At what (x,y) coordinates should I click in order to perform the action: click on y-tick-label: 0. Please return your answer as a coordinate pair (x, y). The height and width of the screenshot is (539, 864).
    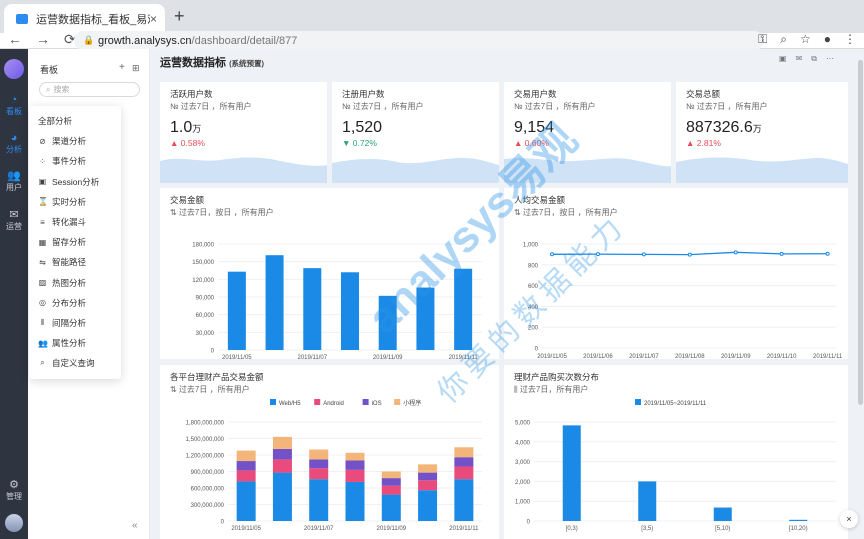
    Looking at the image, I should click on (537, 350).